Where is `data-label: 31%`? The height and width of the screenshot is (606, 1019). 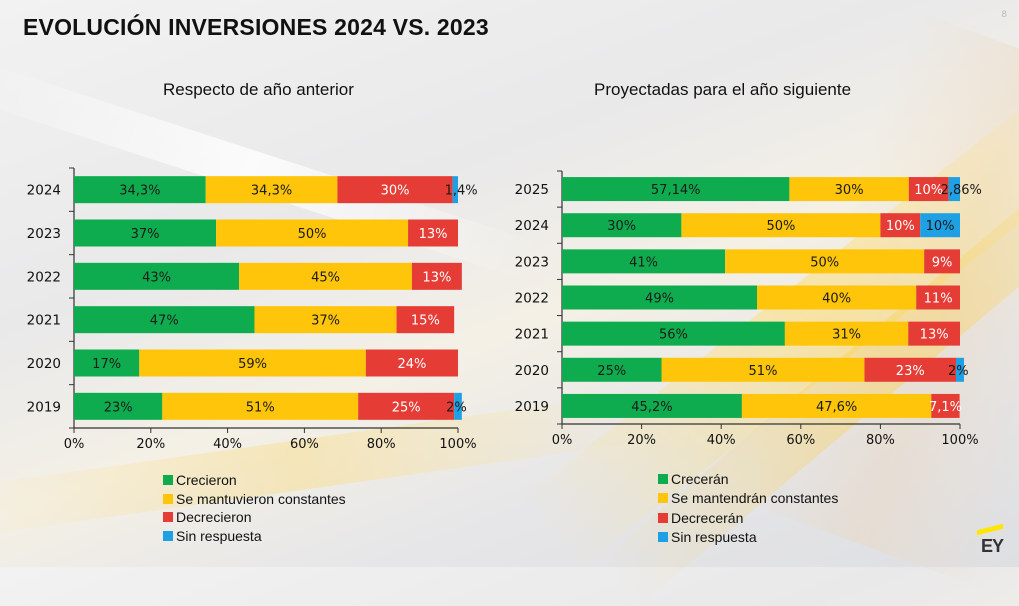 data-label: 31% is located at coordinates (846, 335).